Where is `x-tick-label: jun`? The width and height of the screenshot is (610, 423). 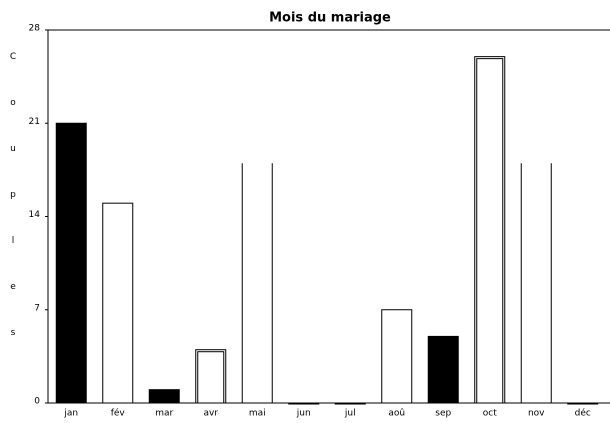
x-tick-label: jun is located at coordinates (303, 414).